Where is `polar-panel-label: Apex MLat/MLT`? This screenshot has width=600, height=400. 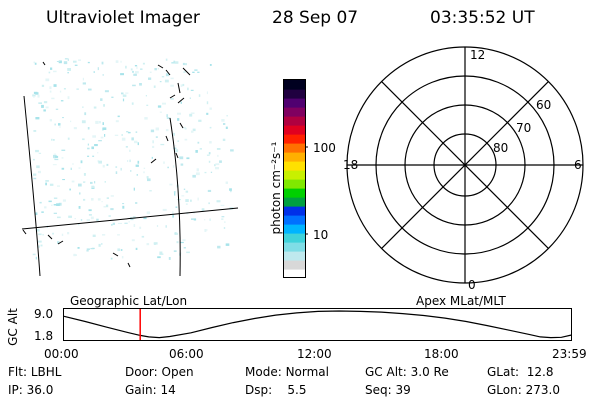
polar-panel-label: Apex MLat/MLT is located at coordinates (461, 301).